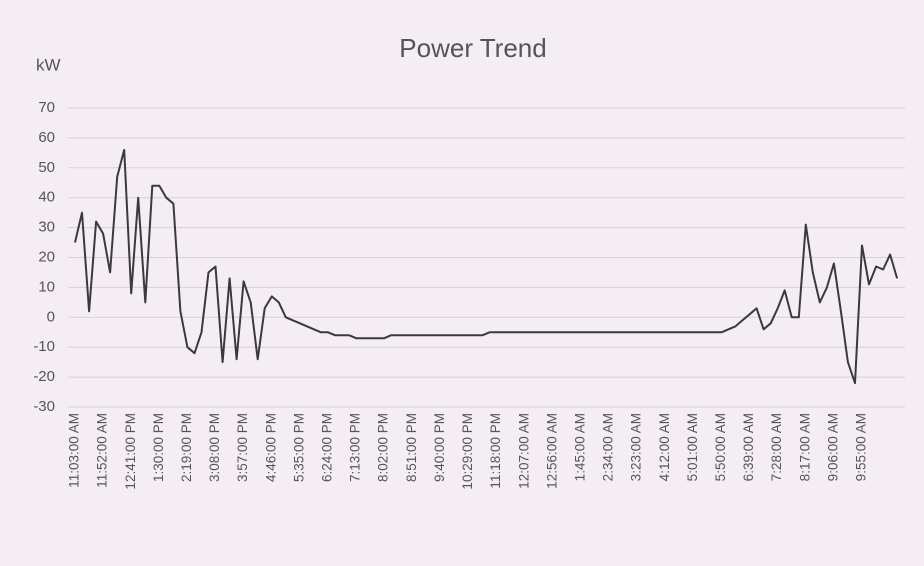 The image size is (924, 566). I want to click on y-tick-label: 70, so click(46, 107).